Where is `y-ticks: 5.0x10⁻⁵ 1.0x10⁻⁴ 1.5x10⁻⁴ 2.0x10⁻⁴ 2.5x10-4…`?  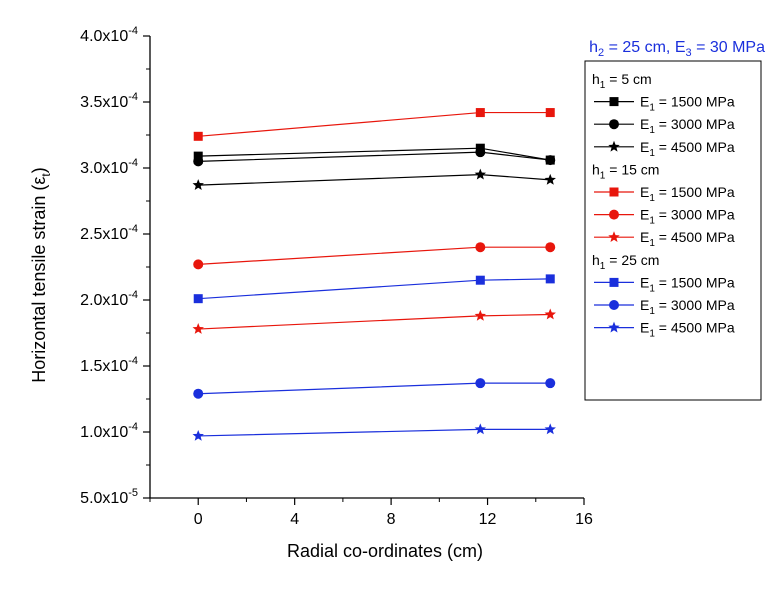
y-ticks: 5.0x10⁻⁵ 1.0x10⁻⁴ 1.5x10⁻⁴ 2.0x10⁻⁴ 2.5x10-4… is located at coordinates (115, 266).